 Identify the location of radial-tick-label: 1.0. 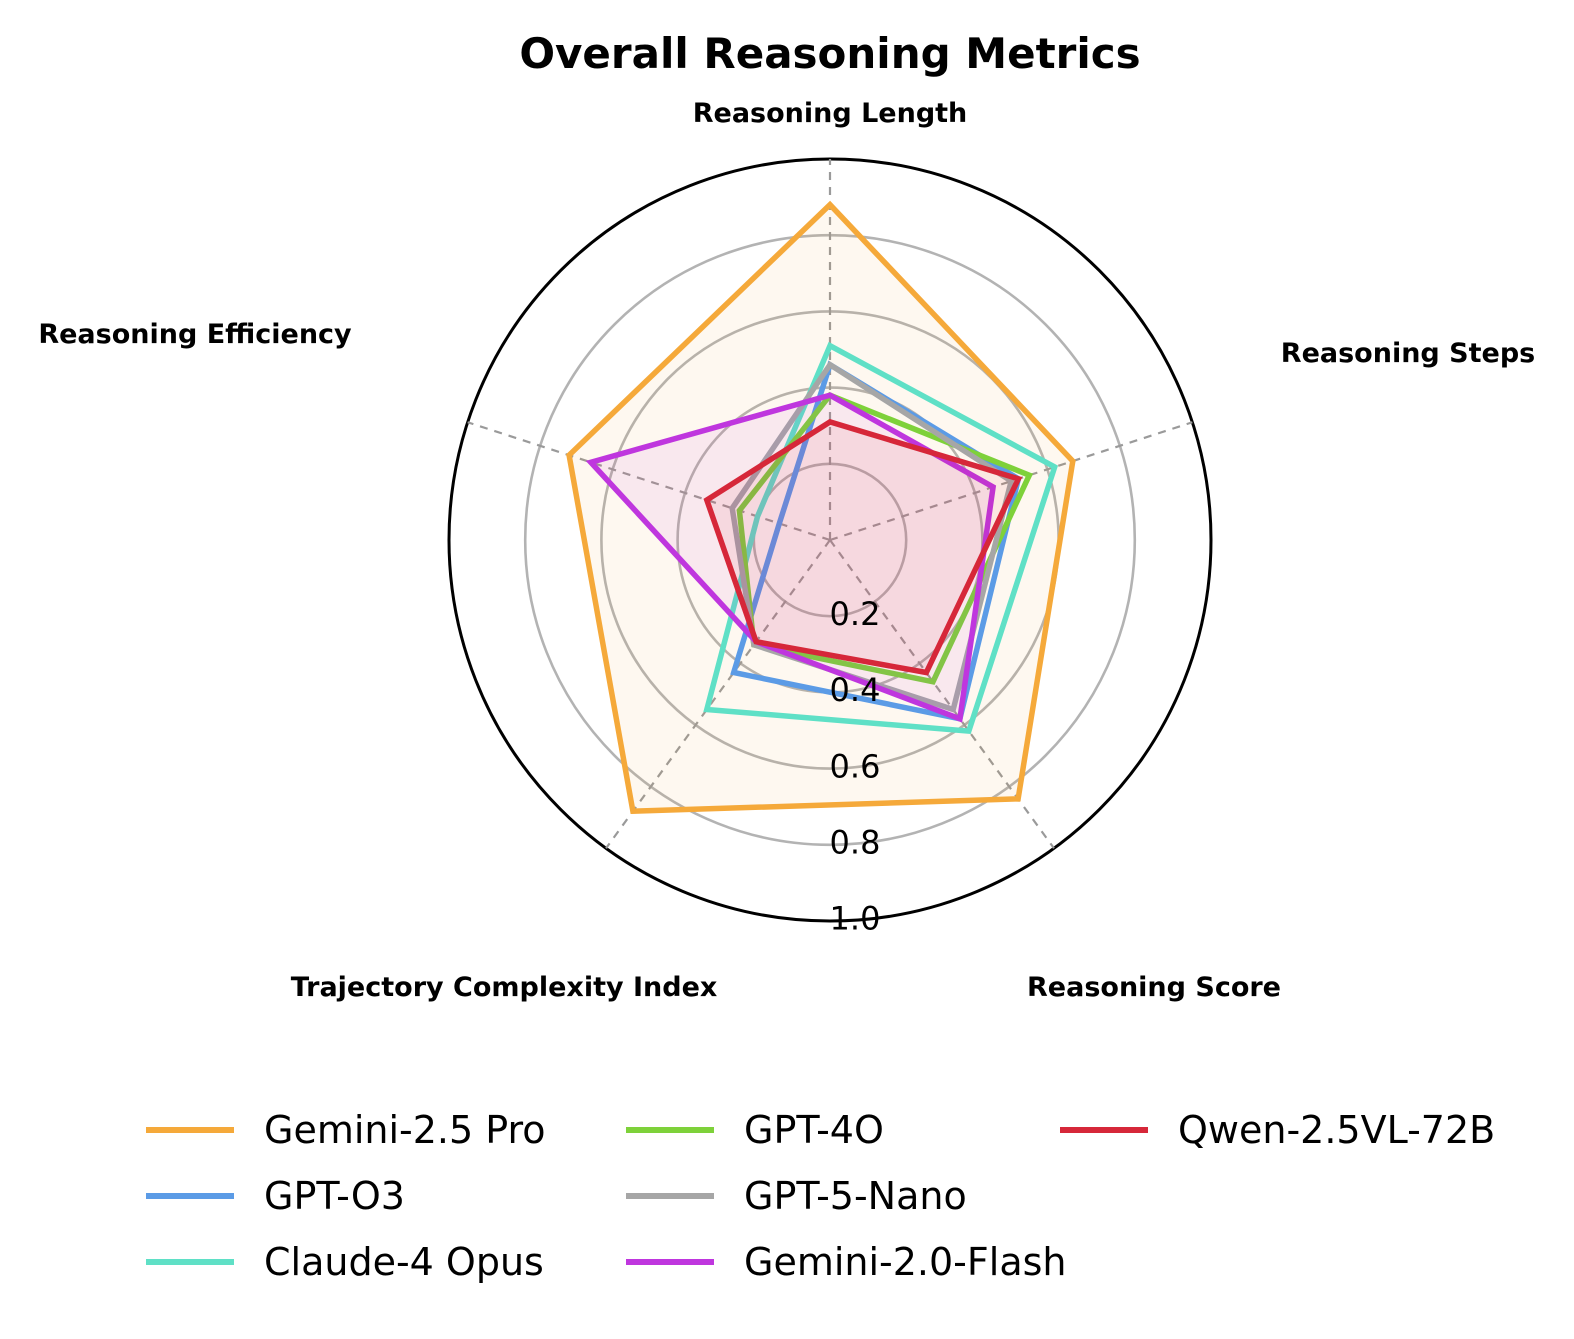
(855, 918).